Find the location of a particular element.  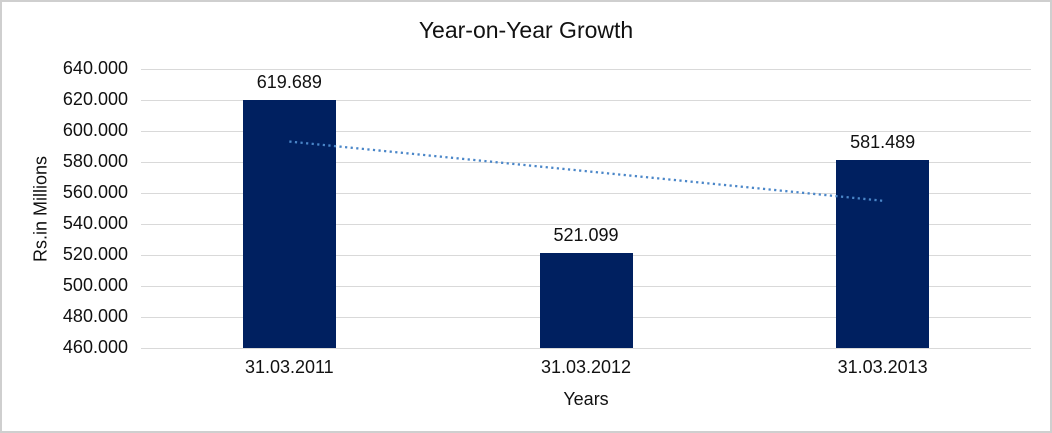

x-axis-title: Years is located at coordinates (586, 399).